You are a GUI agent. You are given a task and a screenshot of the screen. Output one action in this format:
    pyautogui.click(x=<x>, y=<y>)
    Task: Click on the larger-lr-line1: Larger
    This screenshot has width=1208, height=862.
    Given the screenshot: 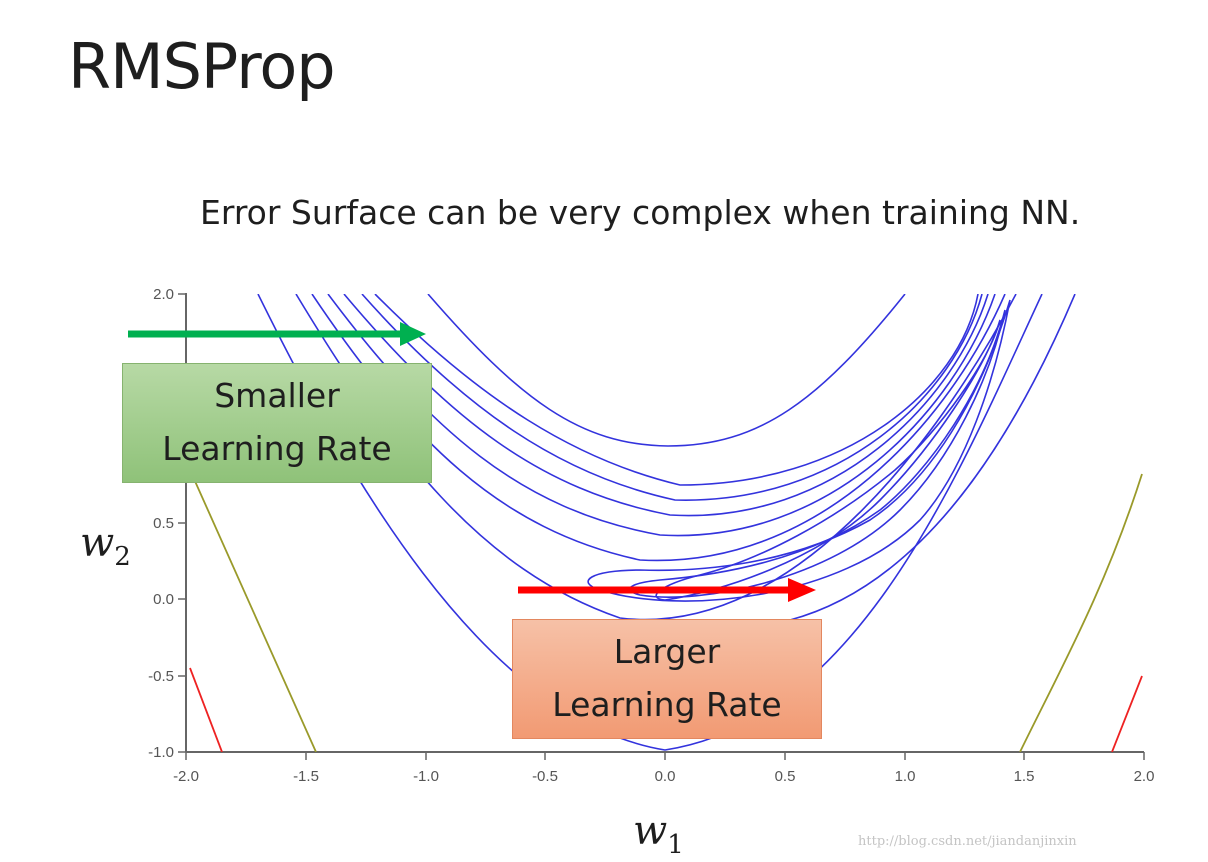 What is the action you would take?
    pyautogui.click(x=667, y=652)
    